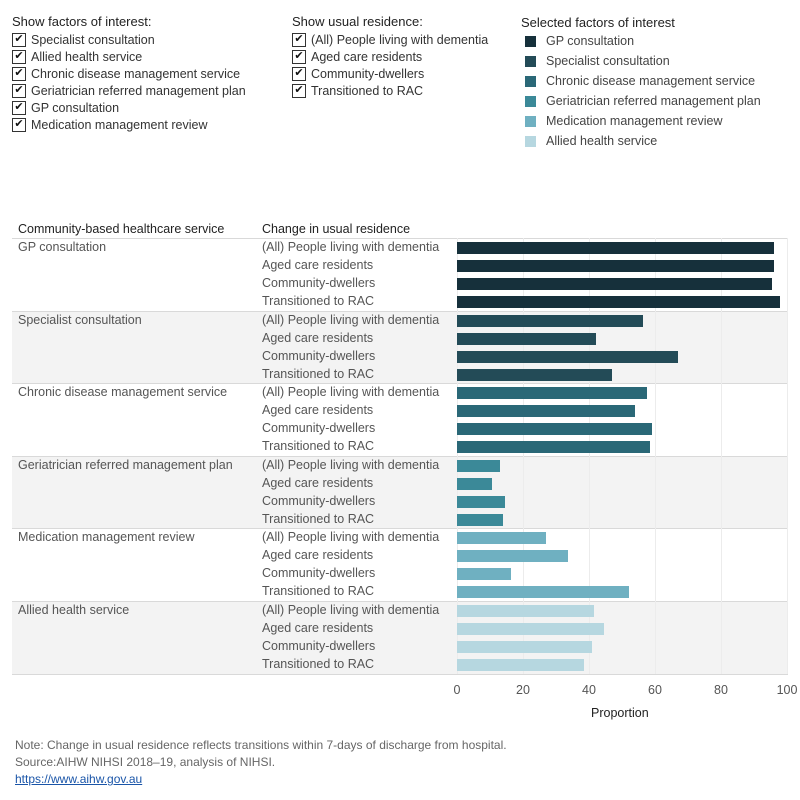  What do you see at coordinates (721, 690) in the screenshot?
I see `x-tick-label: 80` at bounding box center [721, 690].